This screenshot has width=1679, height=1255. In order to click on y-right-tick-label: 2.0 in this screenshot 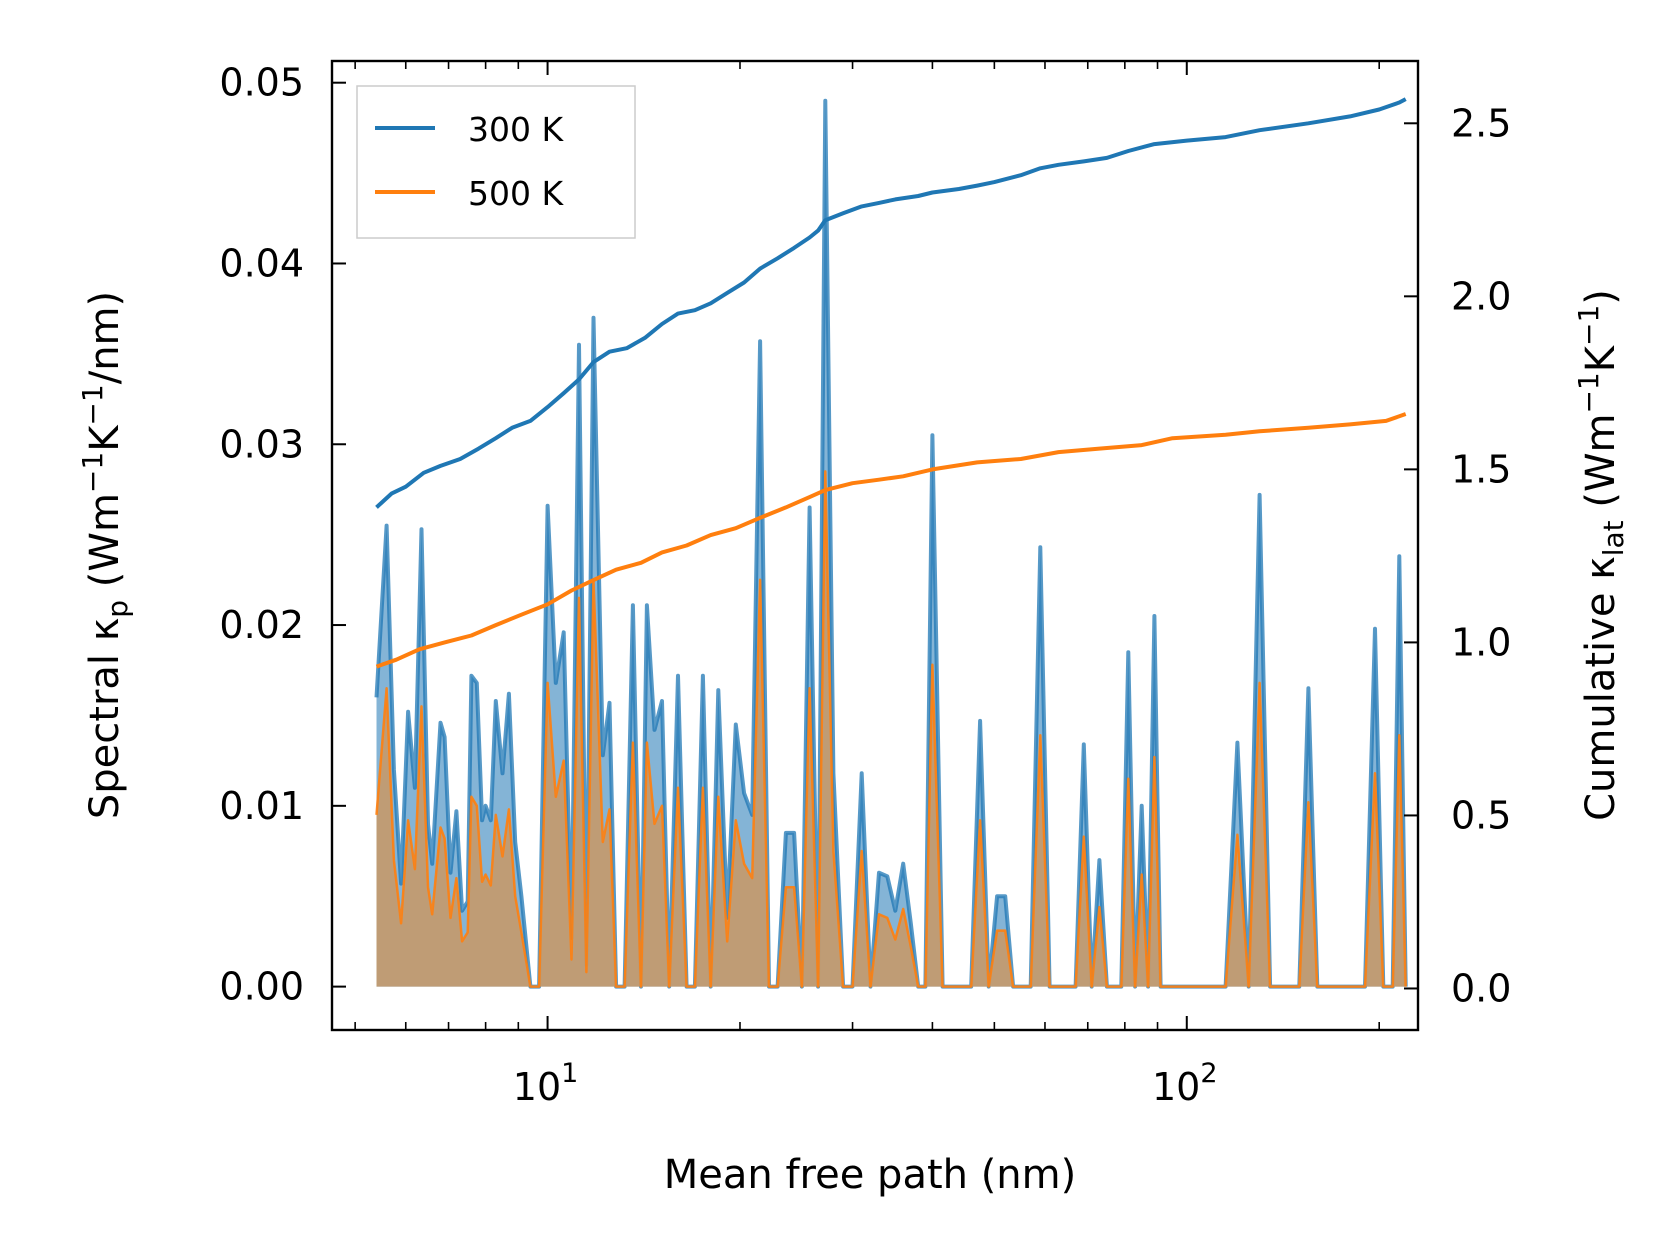, I will do `click(1481, 296)`.